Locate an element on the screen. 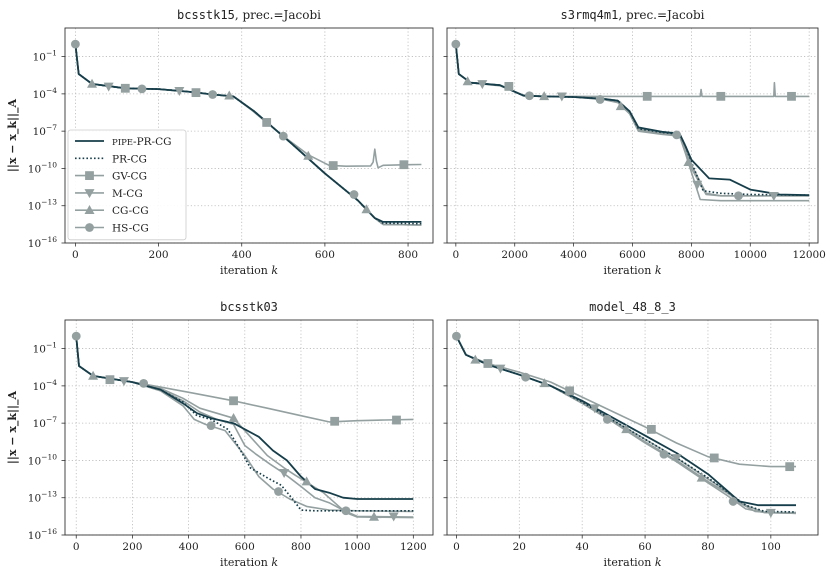 This screenshot has width=830, height=581. series-line-cg-cg is located at coordinates (632, 123).